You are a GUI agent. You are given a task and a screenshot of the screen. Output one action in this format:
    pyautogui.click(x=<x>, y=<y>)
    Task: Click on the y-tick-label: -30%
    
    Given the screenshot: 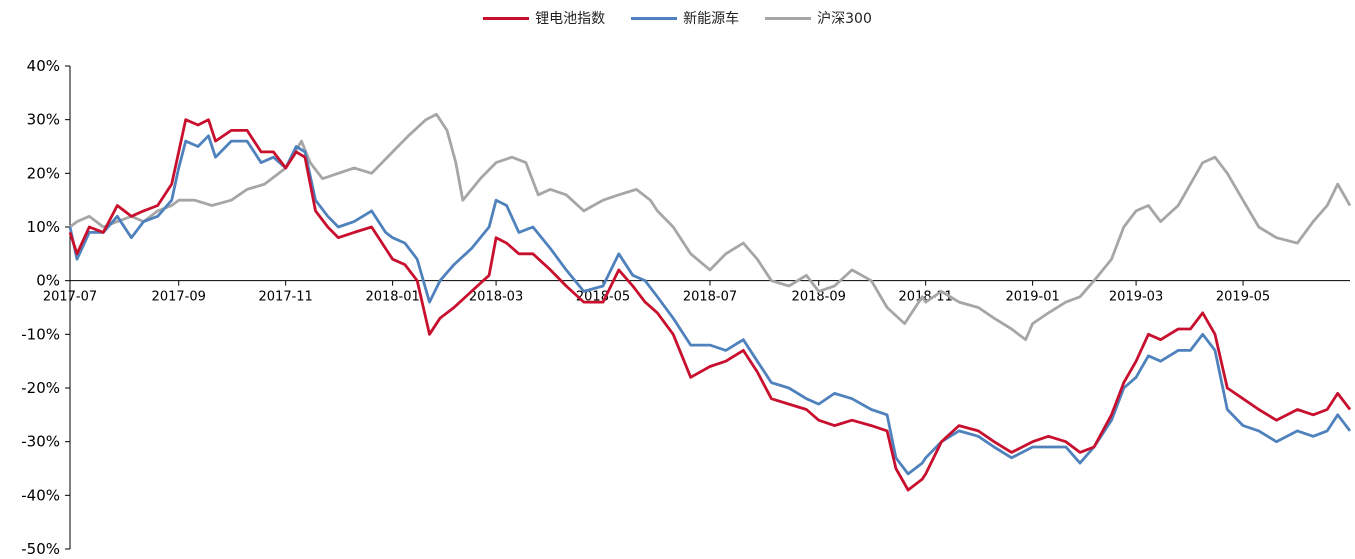 What is the action you would take?
    pyautogui.click(x=40, y=442)
    